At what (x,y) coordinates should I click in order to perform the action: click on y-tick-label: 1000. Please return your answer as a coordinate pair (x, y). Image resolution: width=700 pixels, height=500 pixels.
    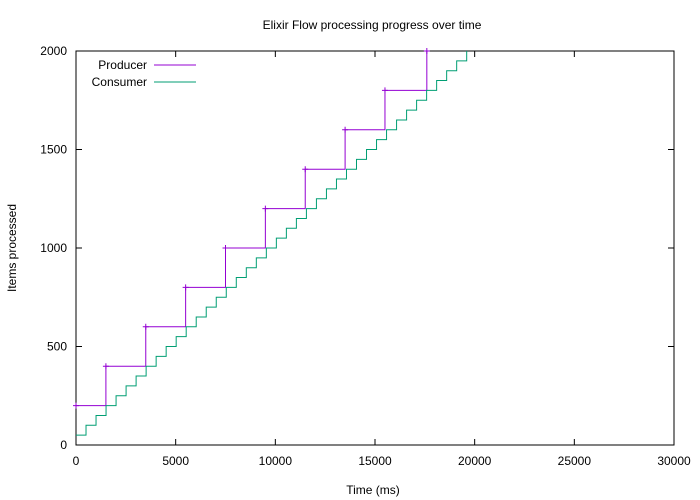
    Looking at the image, I should click on (53, 248).